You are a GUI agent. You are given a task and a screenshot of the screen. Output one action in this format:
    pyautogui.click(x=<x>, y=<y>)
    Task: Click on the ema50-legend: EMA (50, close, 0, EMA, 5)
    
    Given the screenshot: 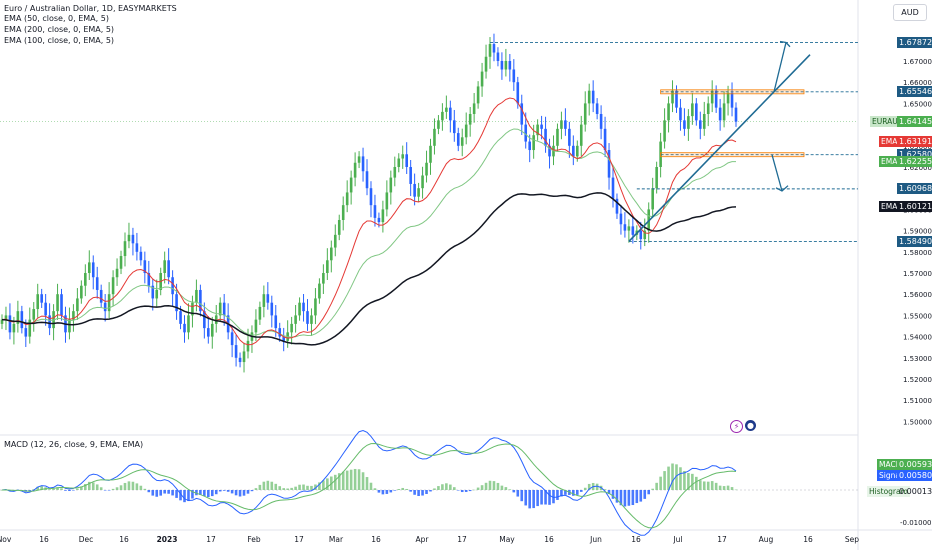 What is the action you would take?
    pyautogui.click(x=56, y=18)
    